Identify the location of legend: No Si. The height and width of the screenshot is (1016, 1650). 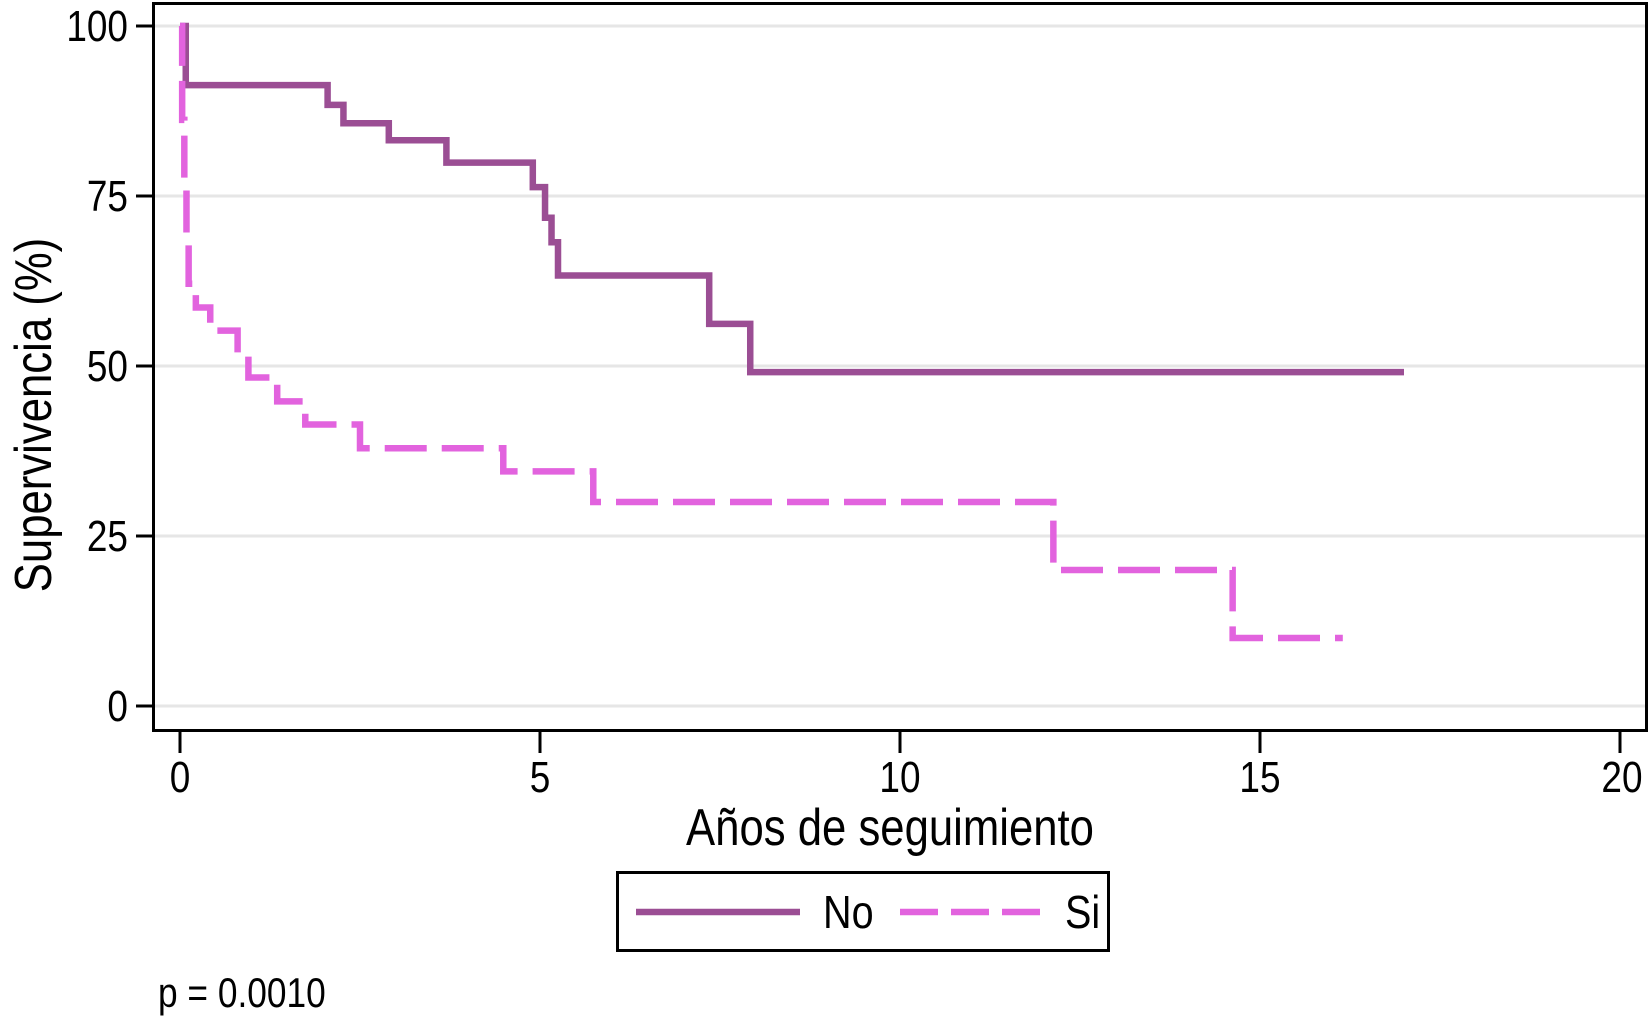
(863, 911).